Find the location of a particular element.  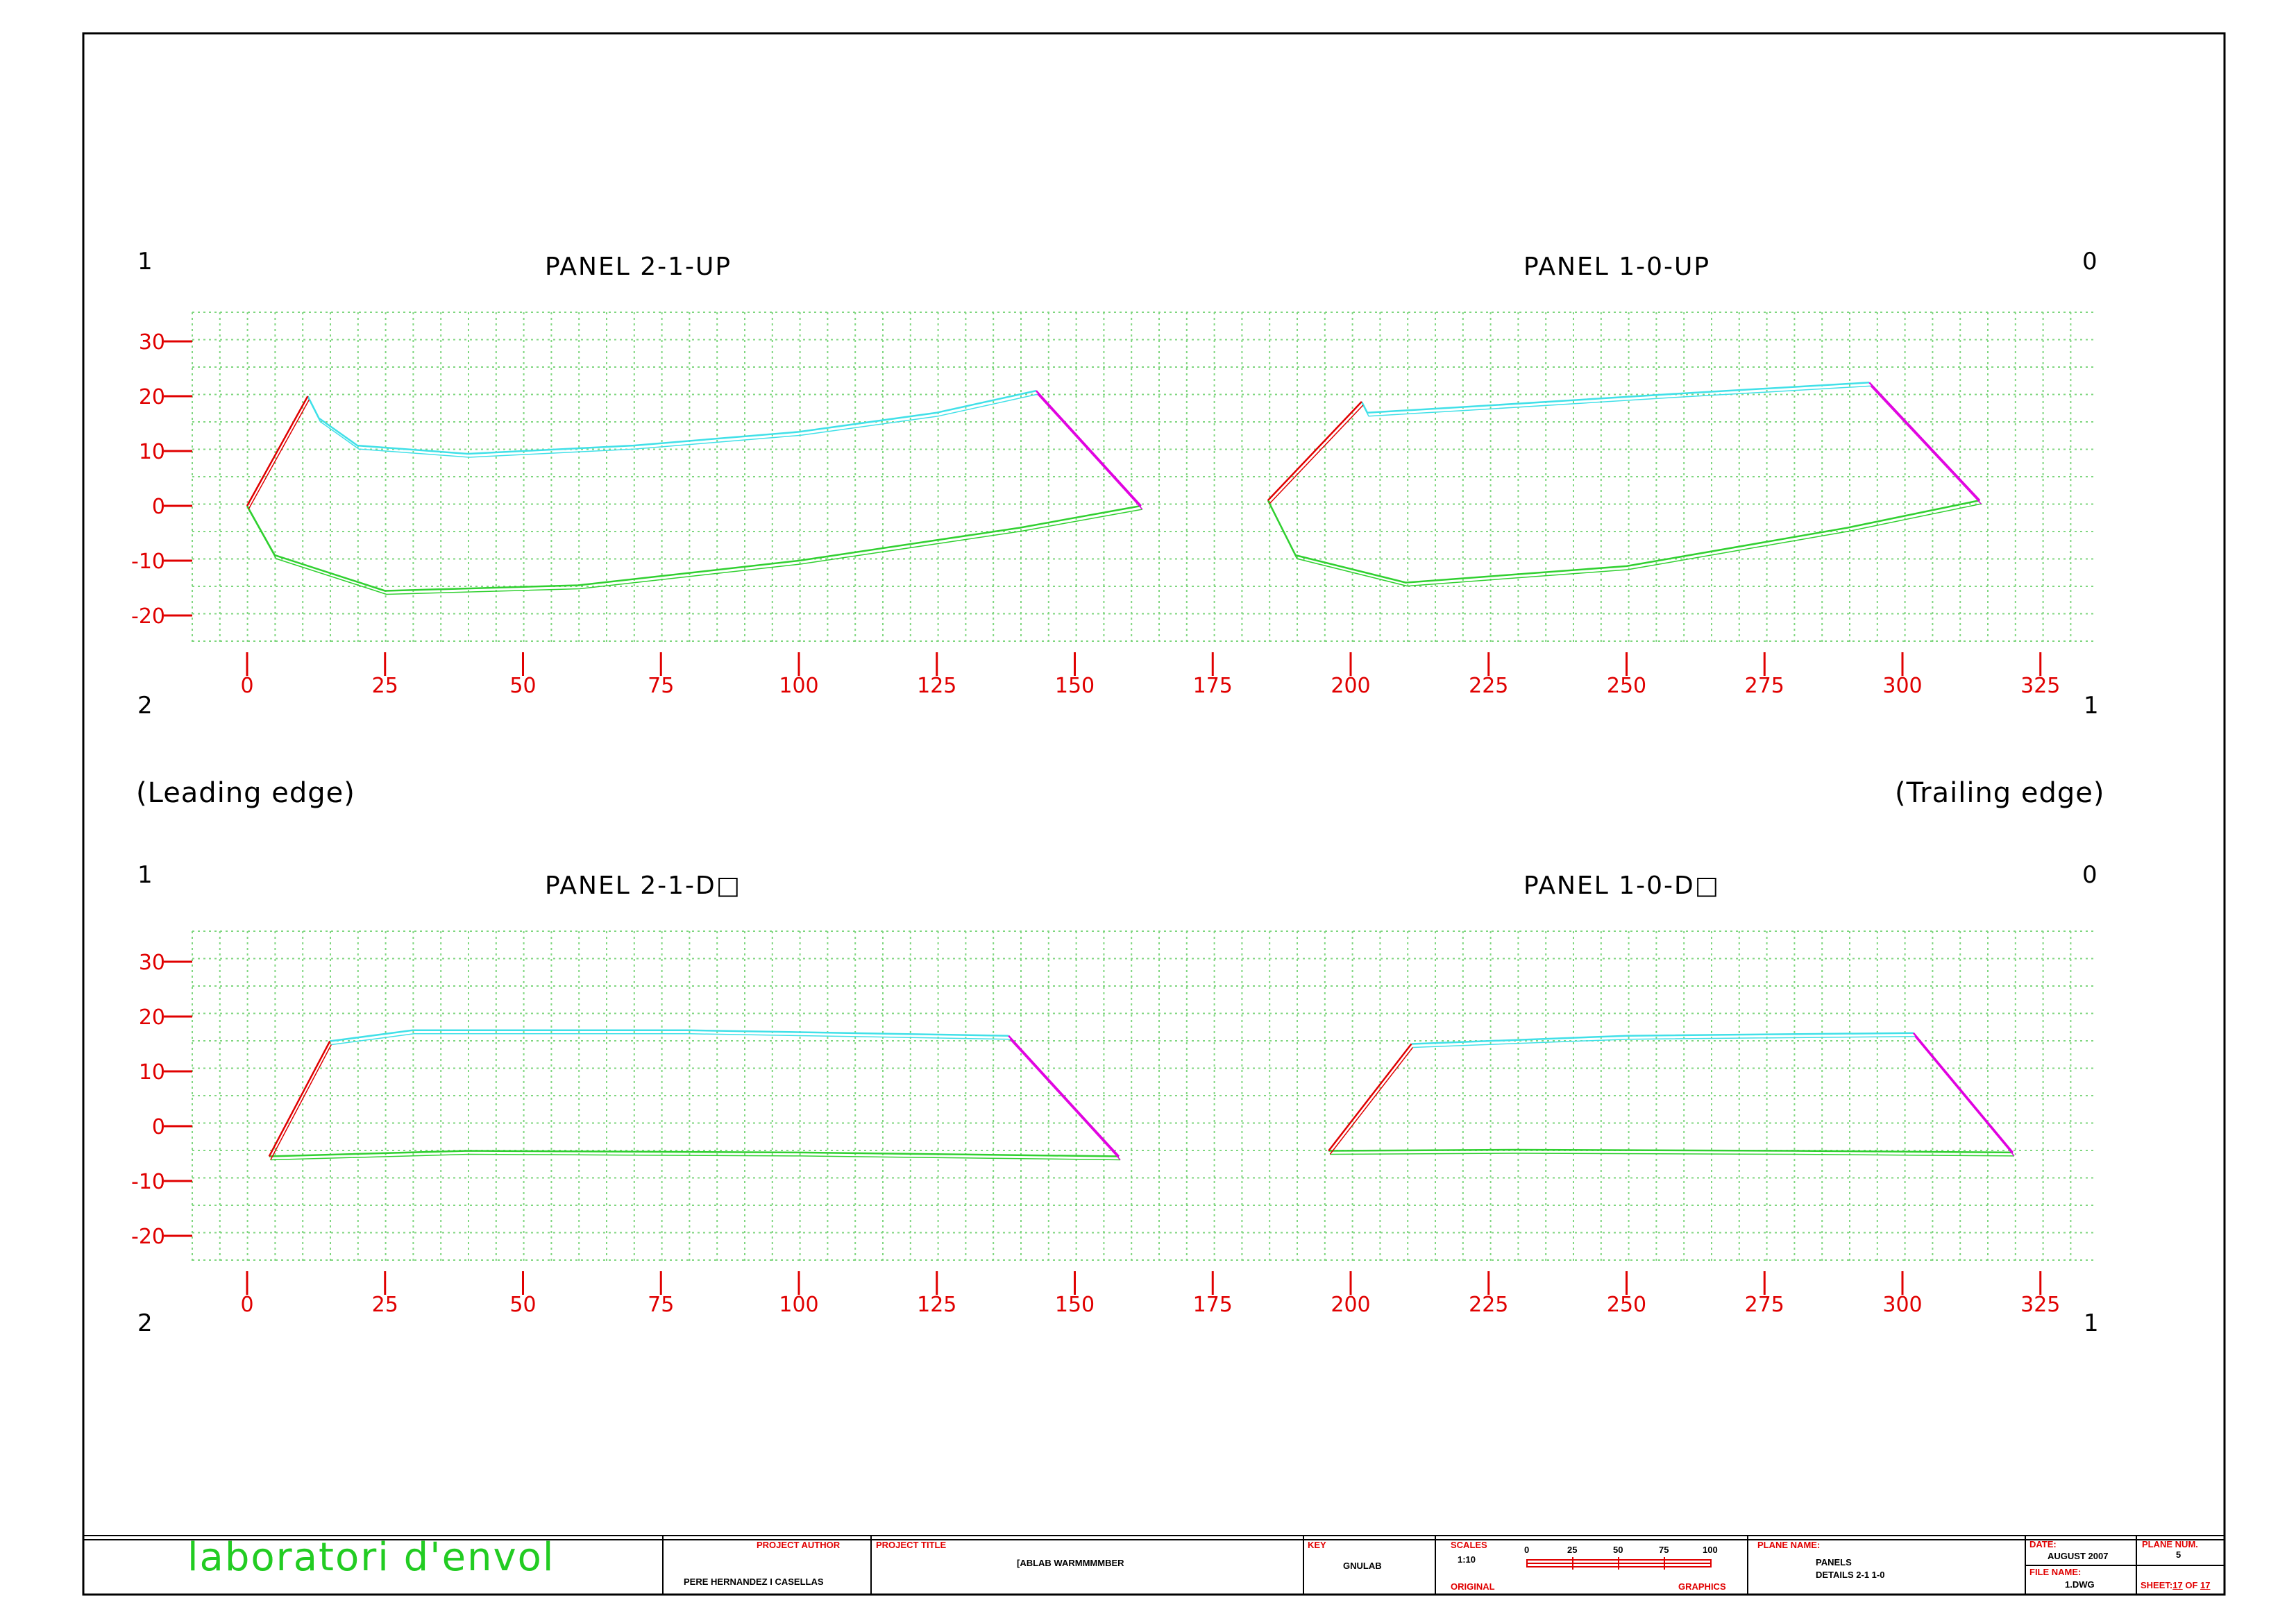

graphics-label: GRAPHICS is located at coordinates (1702, 1586).